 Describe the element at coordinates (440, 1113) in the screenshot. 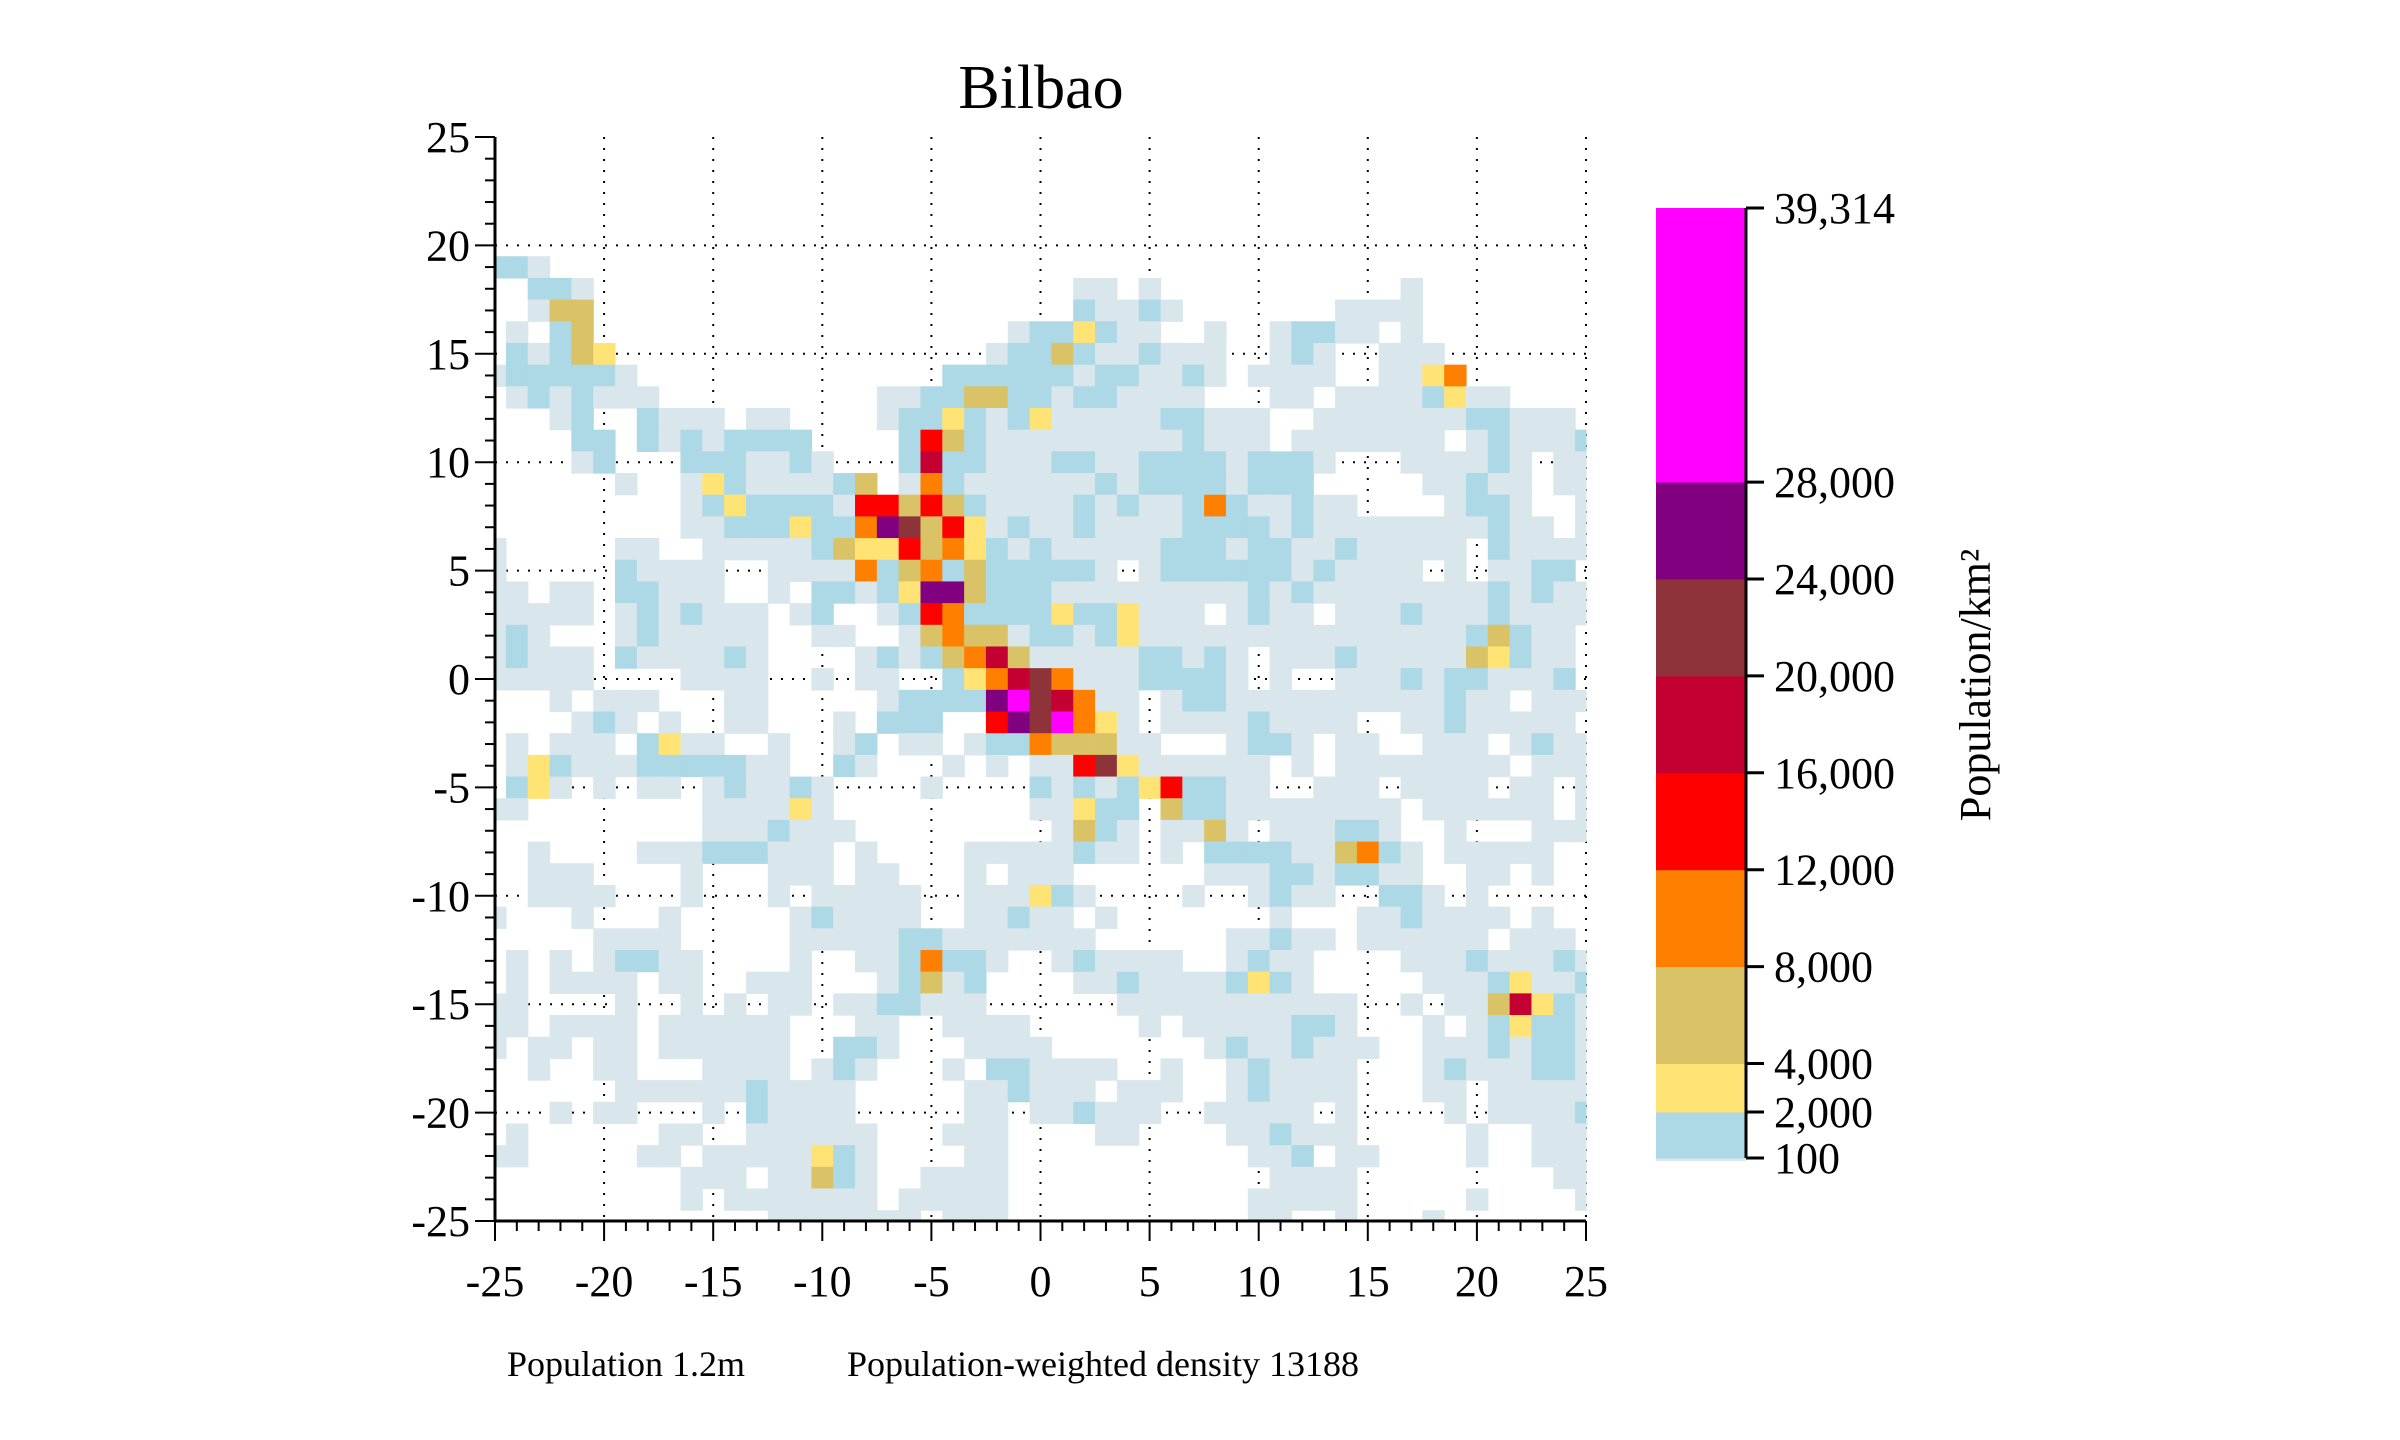

I see `y-tick-label: -20` at that location.